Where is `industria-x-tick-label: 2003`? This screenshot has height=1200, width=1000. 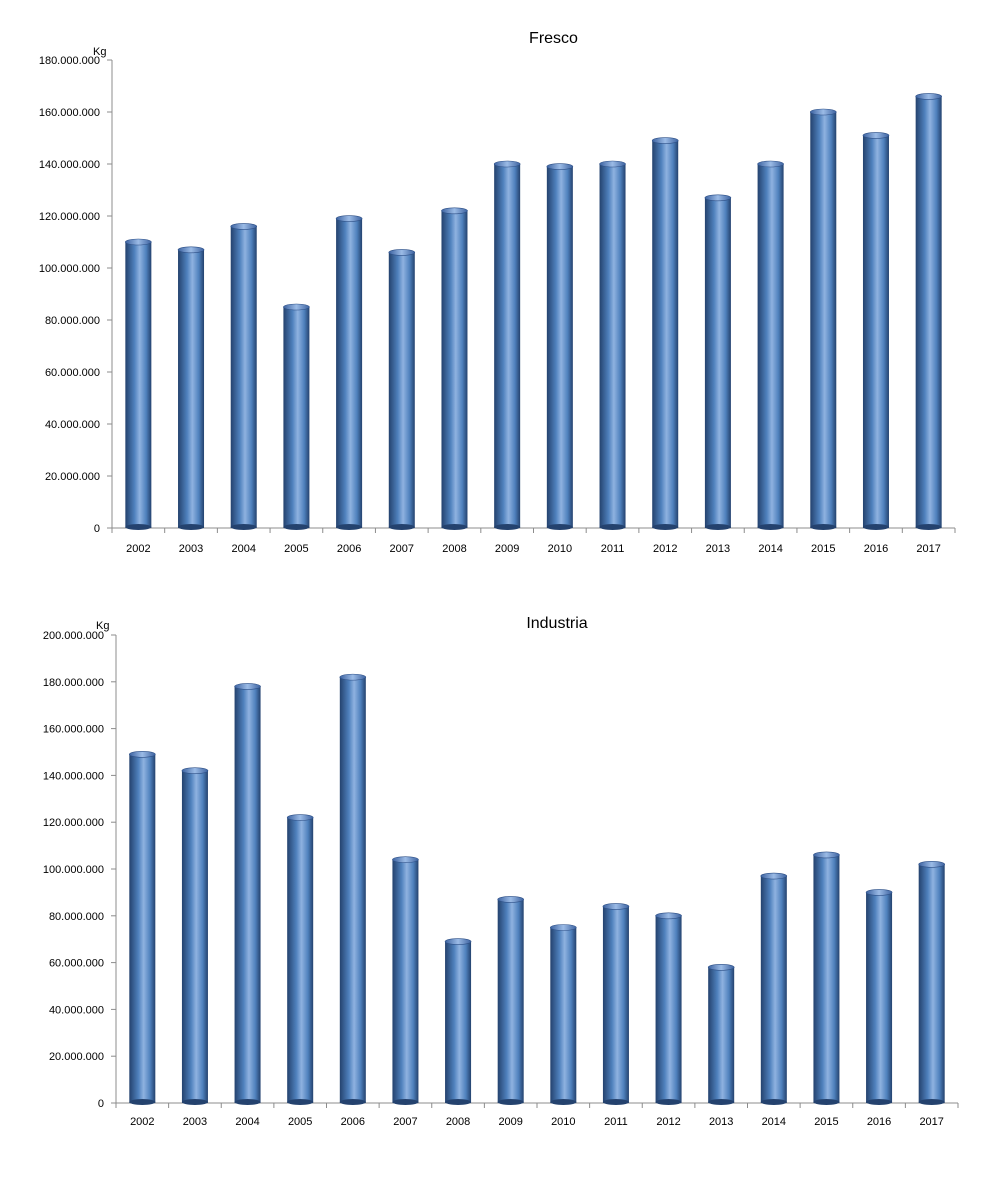 industria-x-tick-label: 2003 is located at coordinates (195, 1122).